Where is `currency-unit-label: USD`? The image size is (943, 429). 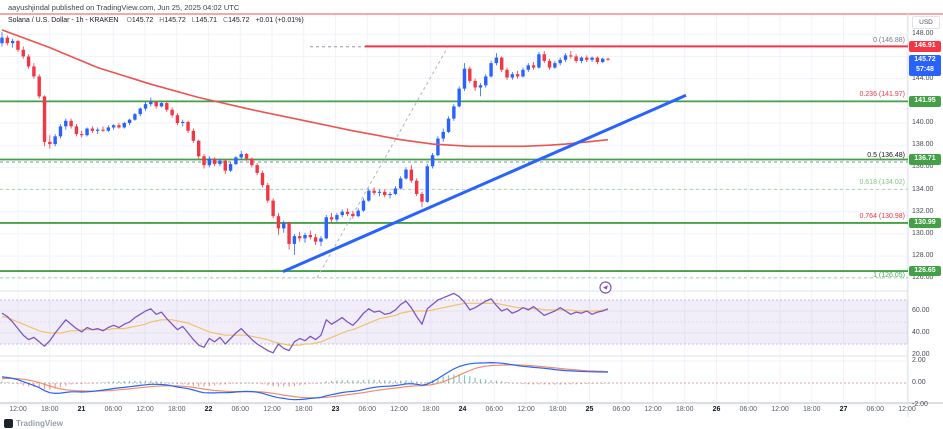
currency-unit-label: USD is located at coordinates (926, 22).